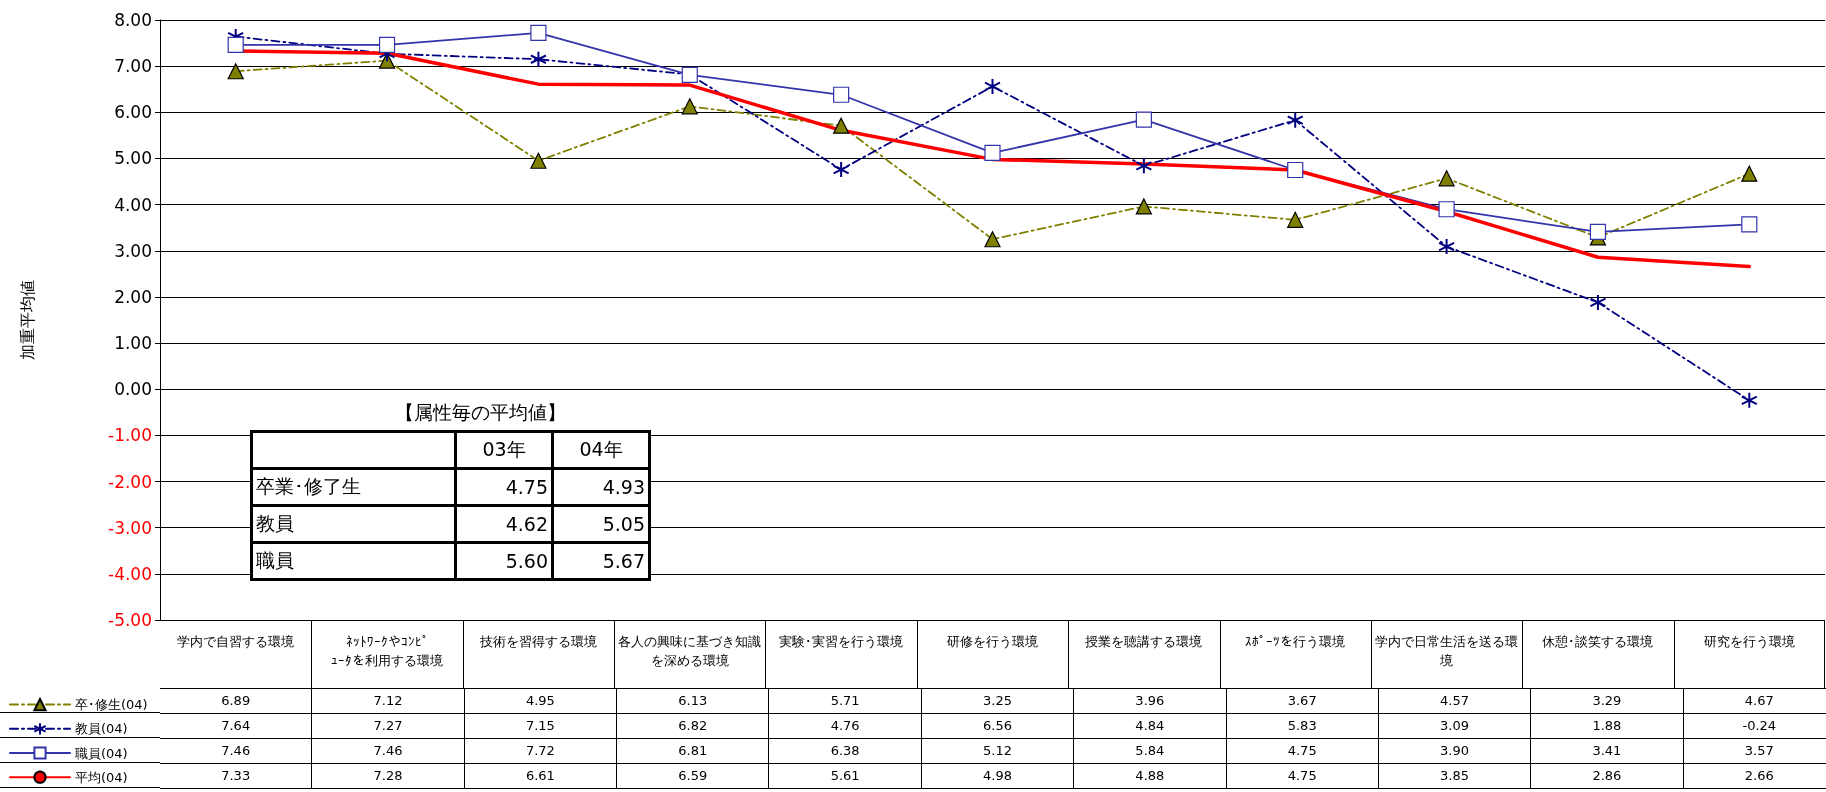  I want to click on x-tick-label: ﾈｯﾄﾜｰｸやｺﾝﾋﾟｭｰﾀを利用する環境, so click(387, 651).